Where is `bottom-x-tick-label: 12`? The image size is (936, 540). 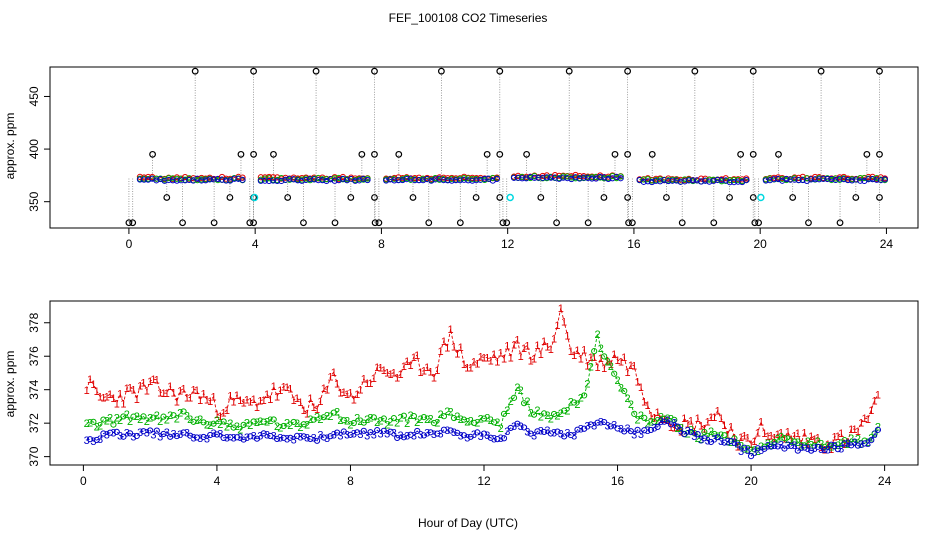
bottom-x-tick-label: 12 is located at coordinates (484, 481).